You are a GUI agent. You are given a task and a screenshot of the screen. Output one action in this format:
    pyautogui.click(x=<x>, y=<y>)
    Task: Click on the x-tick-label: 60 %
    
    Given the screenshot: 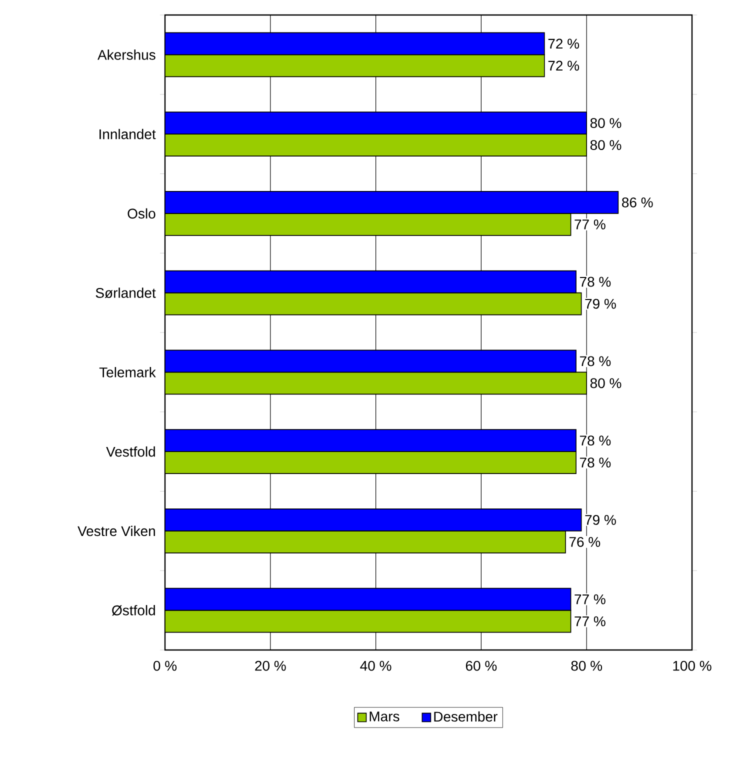 What is the action you would take?
    pyautogui.click(x=481, y=665)
    